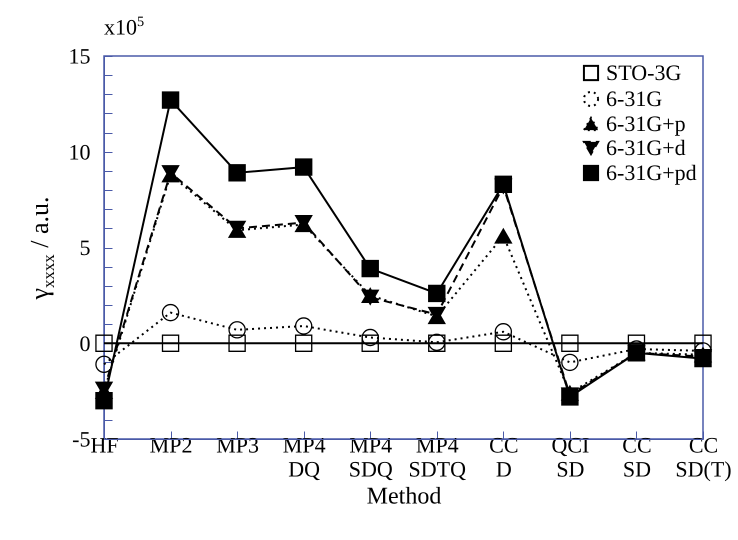 The width and height of the screenshot is (738, 540). What do you see at coordinates (646, 147) in the screenshot?
I see `legend-label: 6-31G+d` at bounding box center [646, 147].